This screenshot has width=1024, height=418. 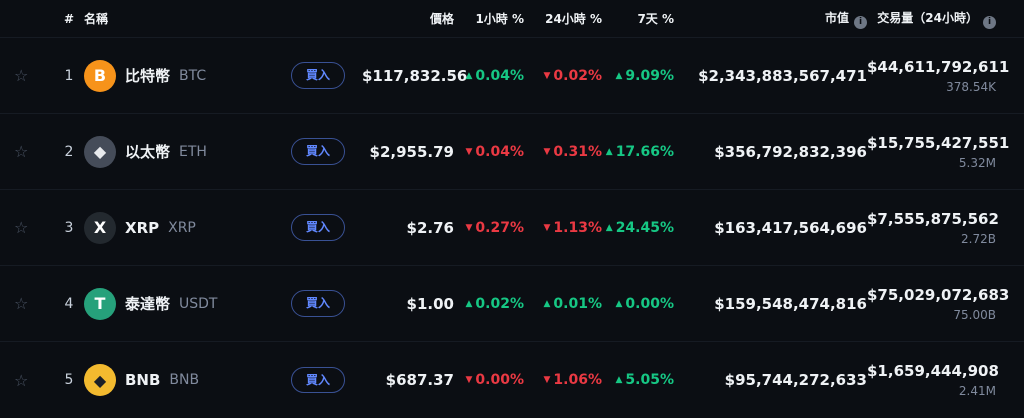 What do you see at coordinates (638, 380) in the screenshot?
I see `change-7d: ▲ 5.05%` at bounding box center [638, 380].